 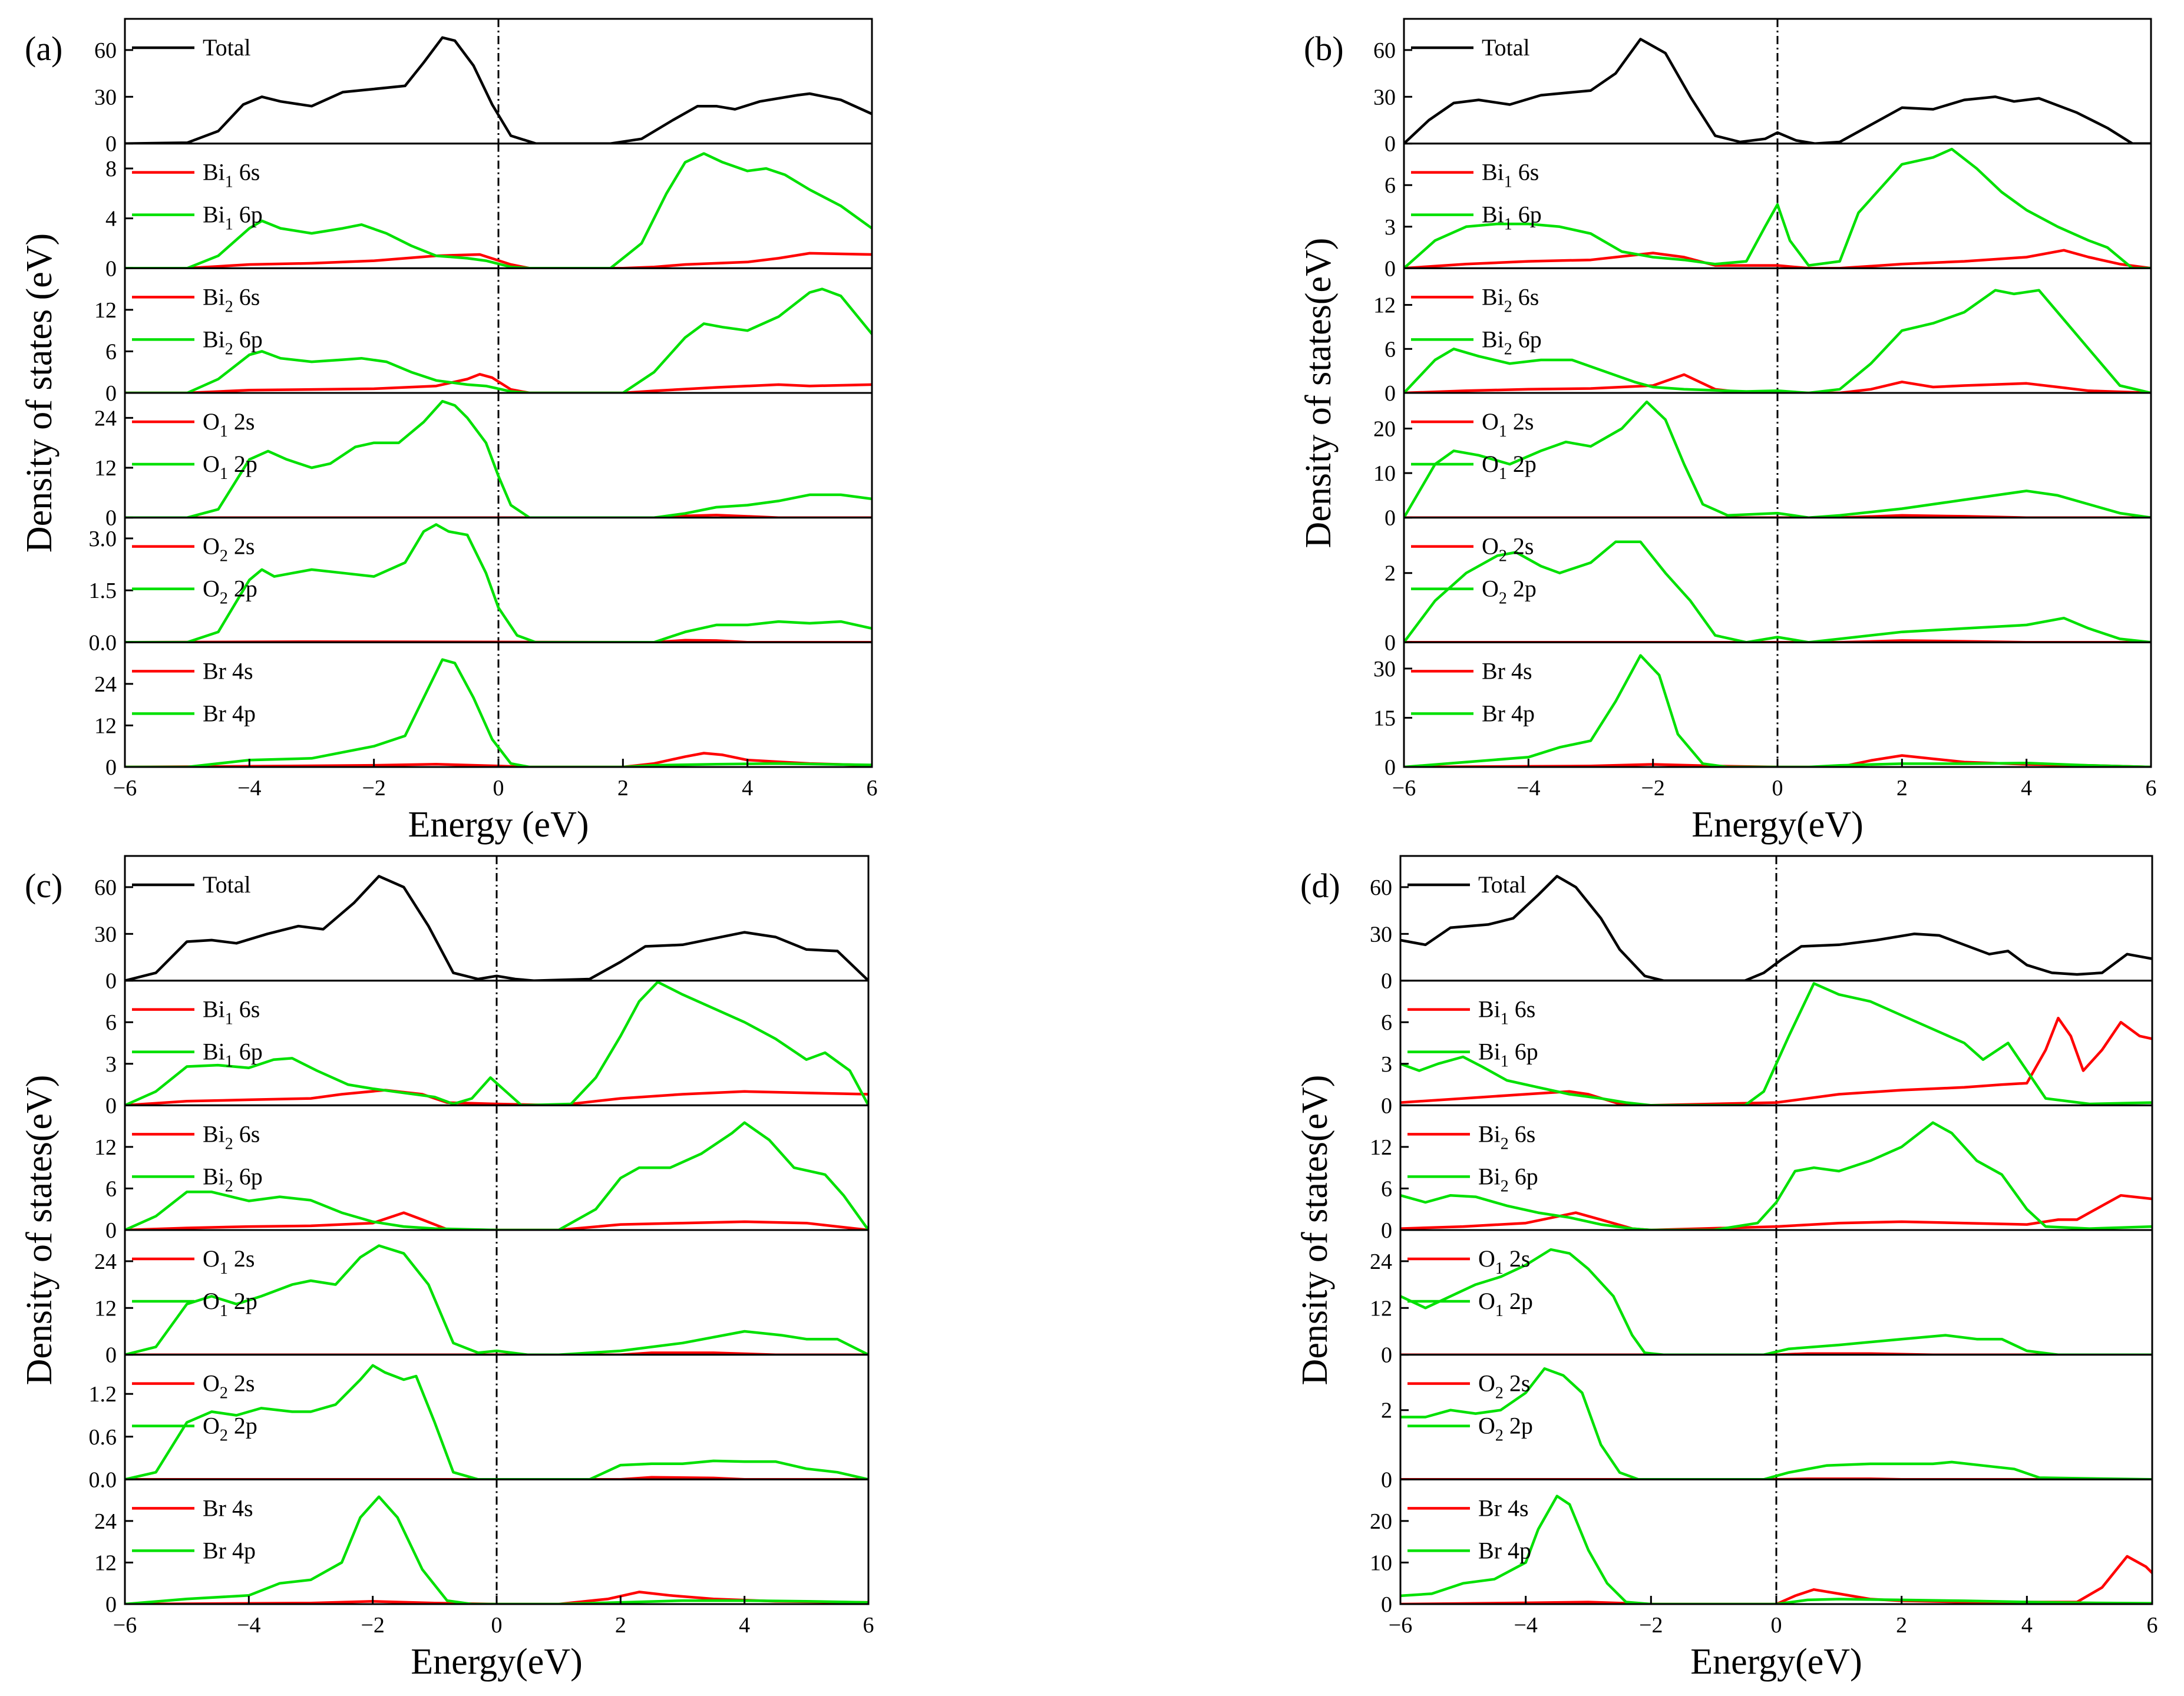 What do you see at coordinates (1512, 342) in the screenshot?
I see `legend-label: Bi2 6p` at bounding box center [1512, 342].